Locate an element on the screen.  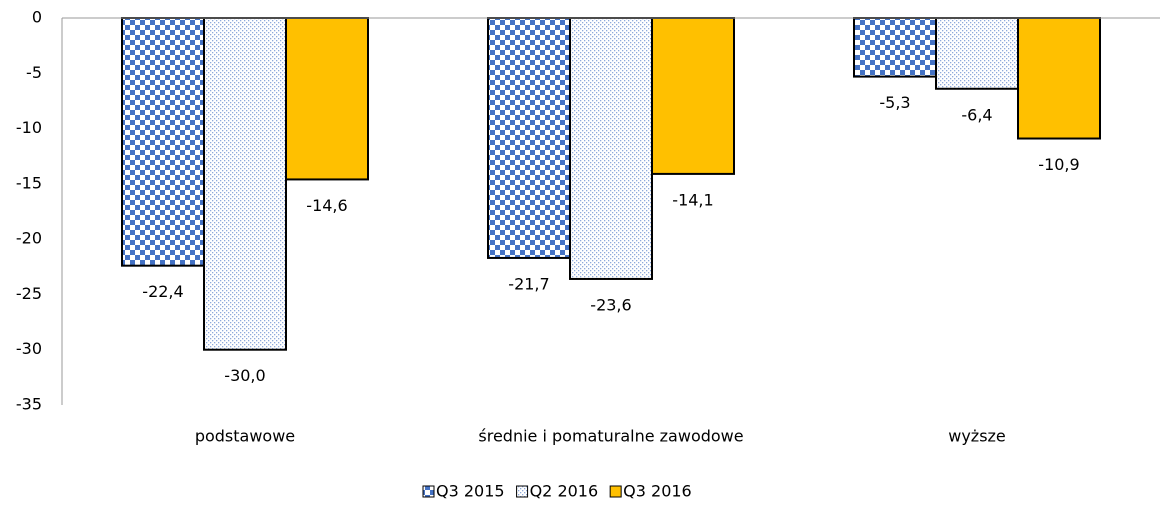
value-label: -22,4 is located at coordinates (162, 291).